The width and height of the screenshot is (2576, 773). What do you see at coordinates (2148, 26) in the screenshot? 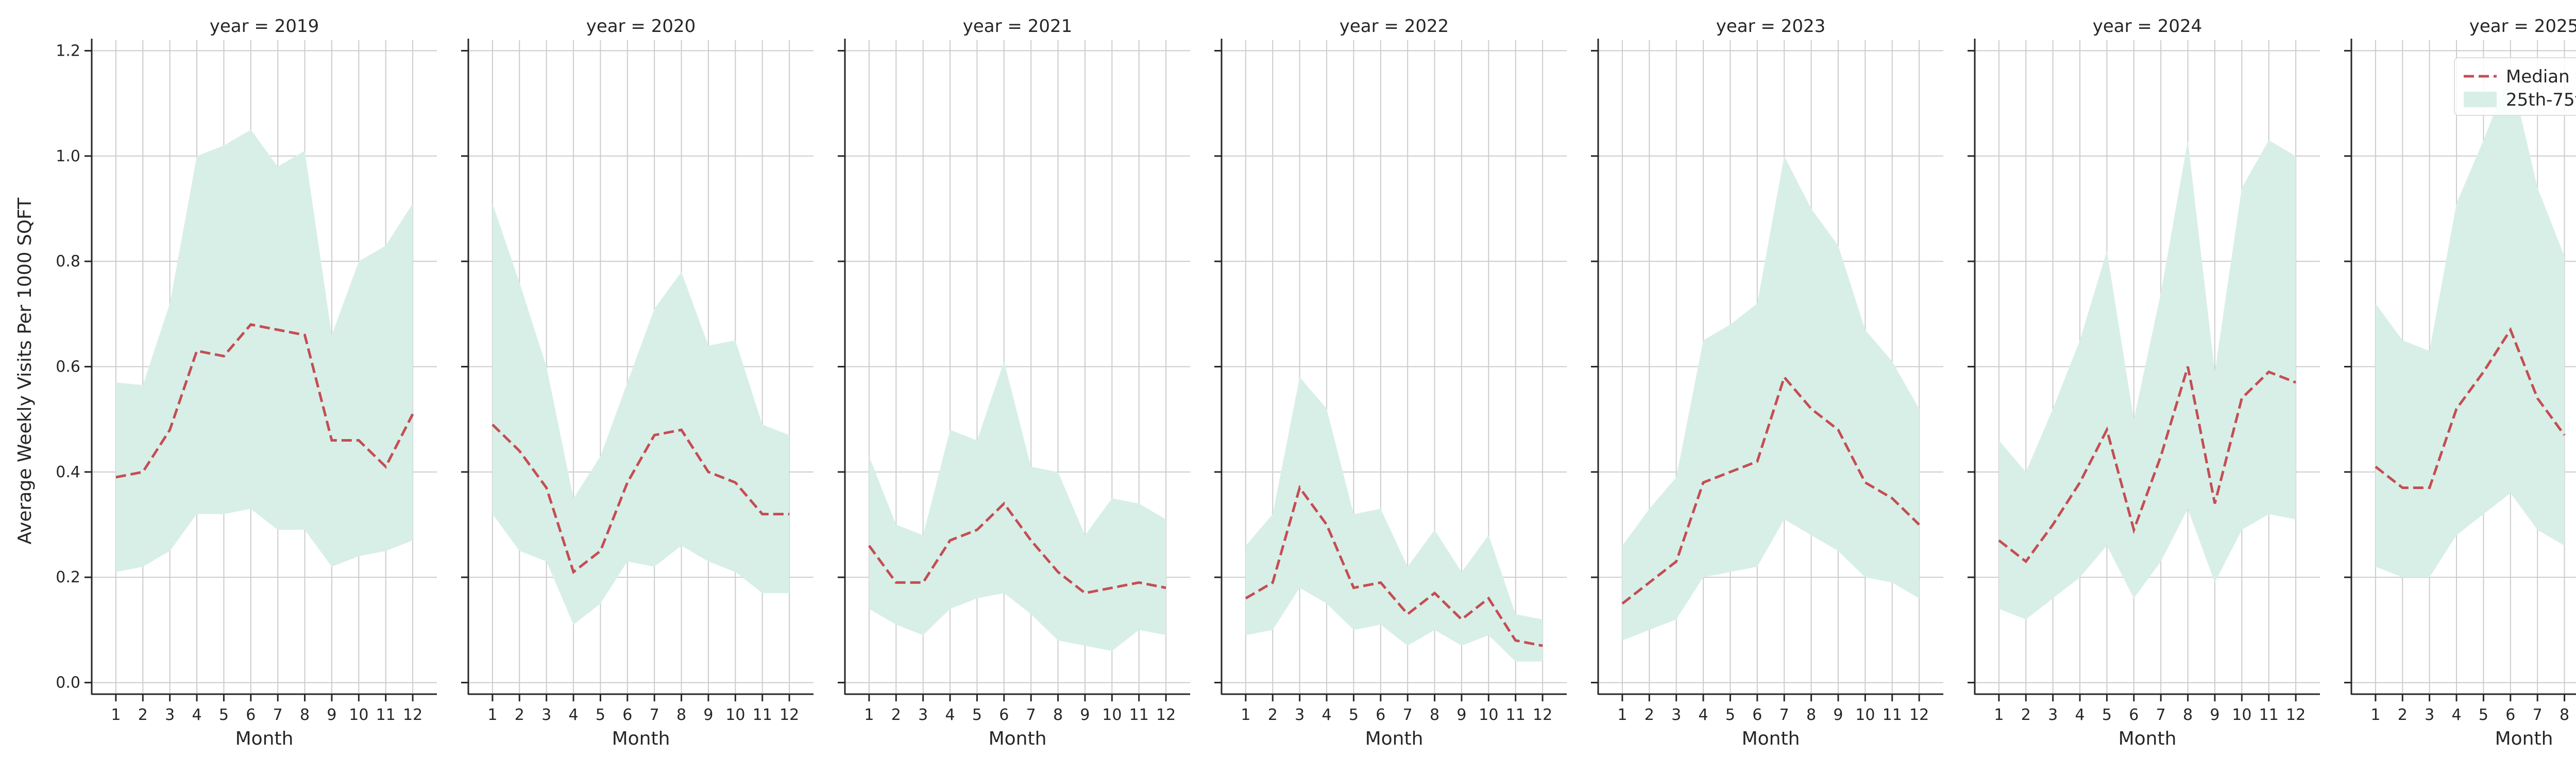
I see `panel-title: year = 2024` at bounding box center [2148, 26].